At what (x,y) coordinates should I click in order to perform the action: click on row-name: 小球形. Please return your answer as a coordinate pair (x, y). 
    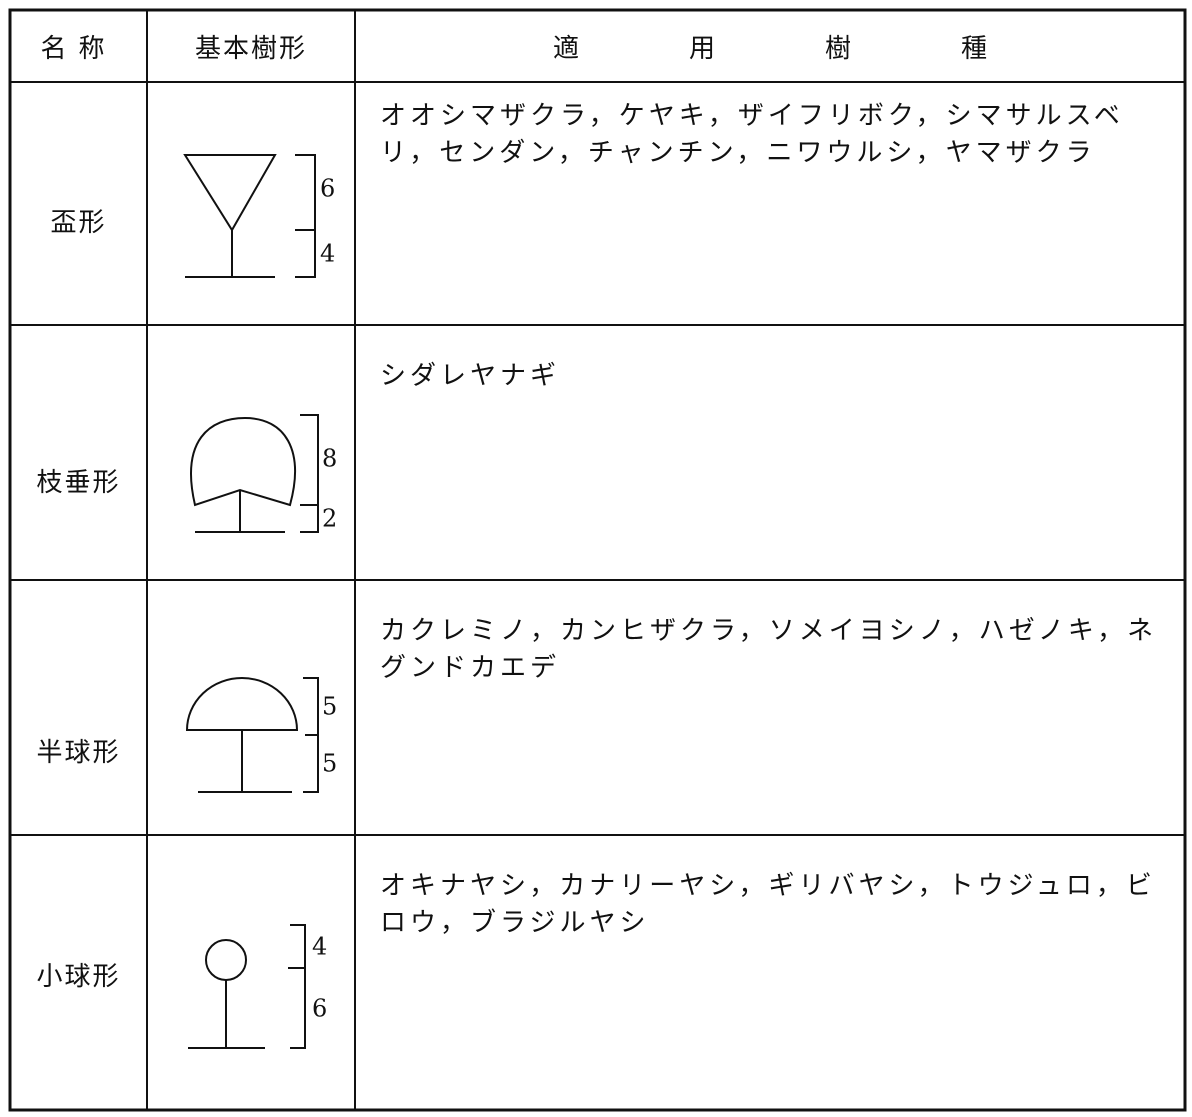
    Looking at the image, I should click on (78, 977).